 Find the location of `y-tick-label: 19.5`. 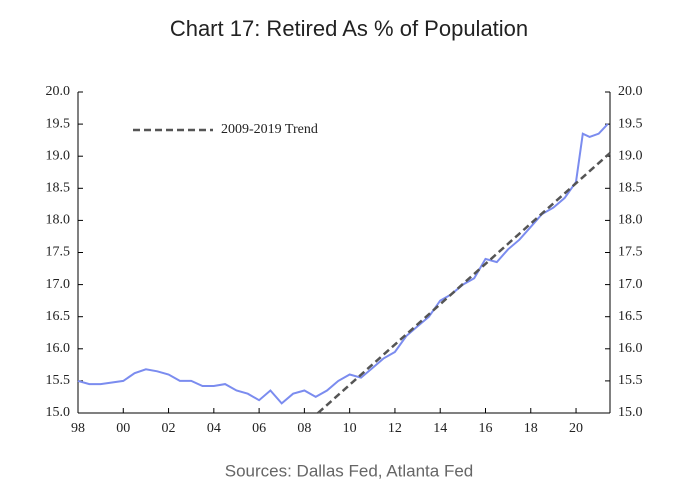

y-tick-label: 19.5 is located at coordinates (58, 123).